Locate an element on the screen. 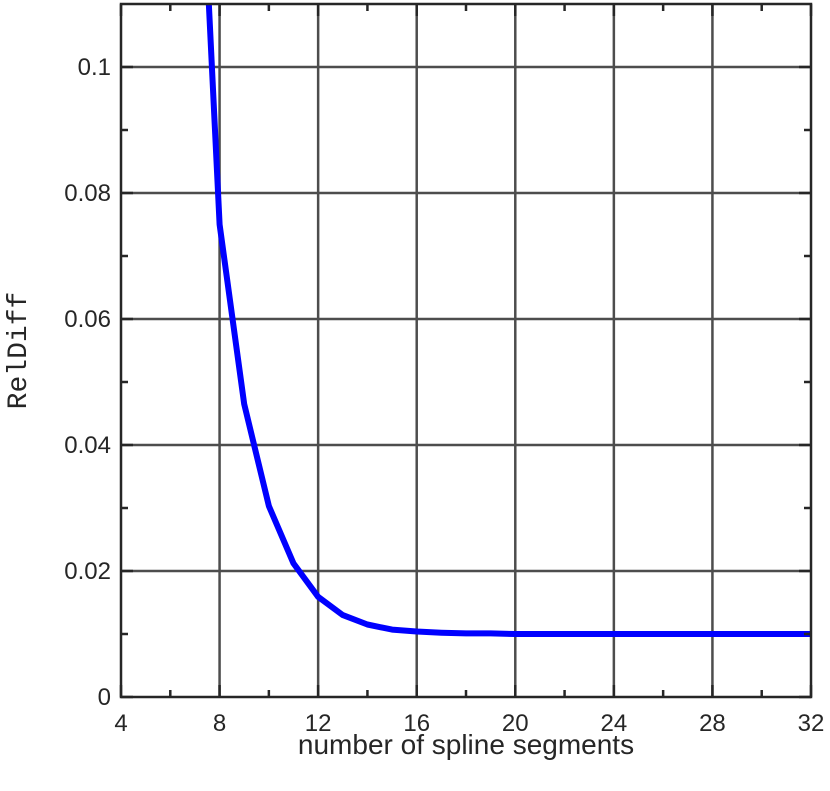 The width and height of the screenshot is (830, 791). x-tick-label: 12 is located at coordinates (318, 723).